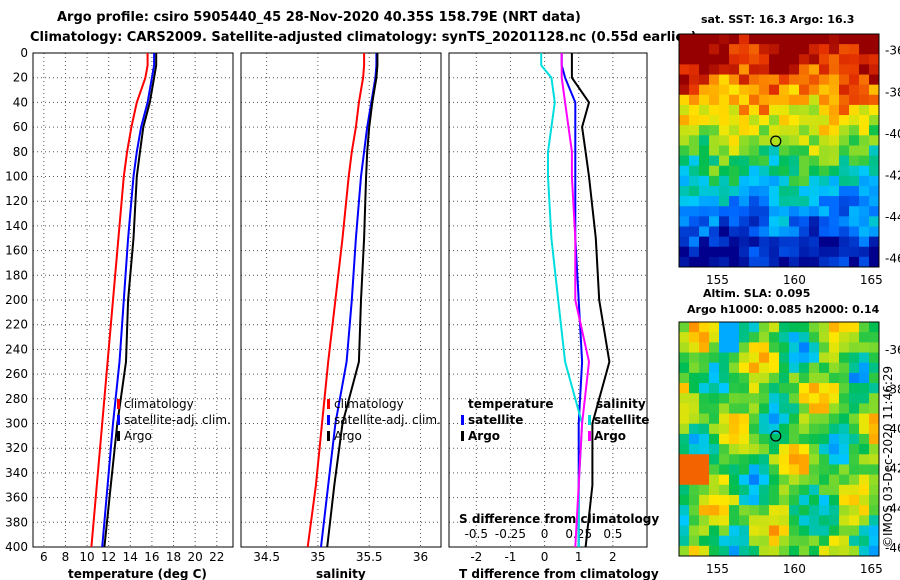 The width and height of the screenshot is (900, 580). What do you see at coordinates (779, 150) in the screenshot?
I see `sst-map-frame` at bounding box center [779, 150].